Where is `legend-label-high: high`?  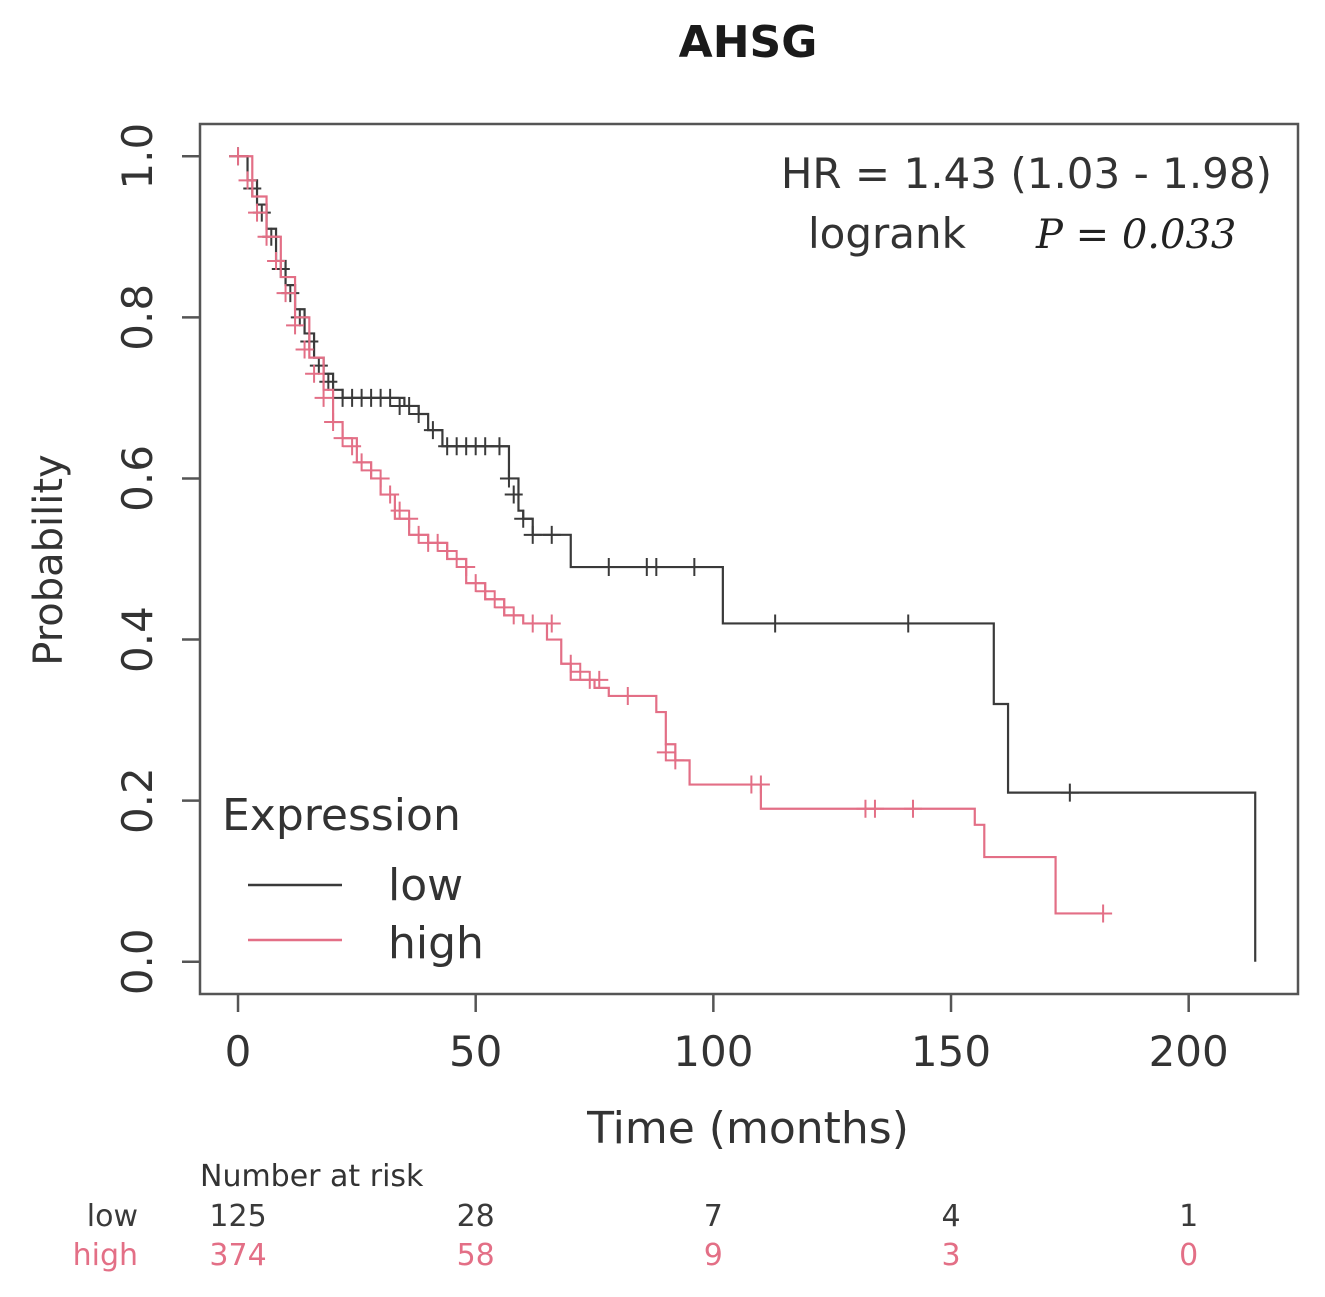
legend-label-high: high is located at coordinates (436, 943).